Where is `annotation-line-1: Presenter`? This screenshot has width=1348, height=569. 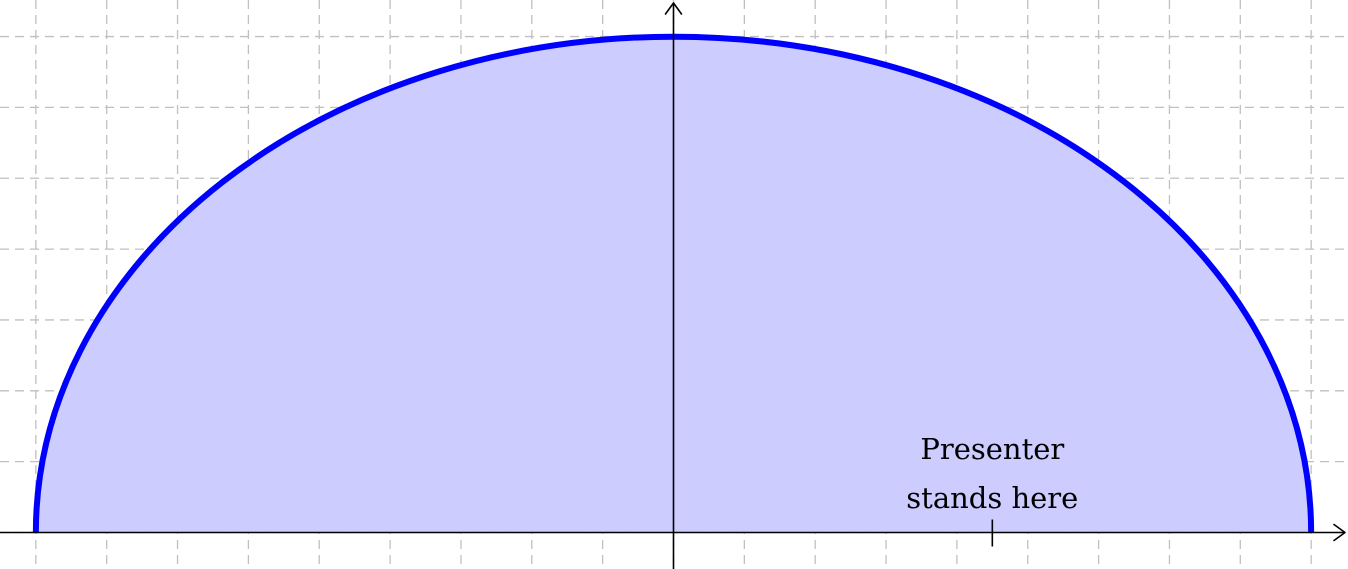
annotation-line-1: Presenter is located at coordinates (992, 449).